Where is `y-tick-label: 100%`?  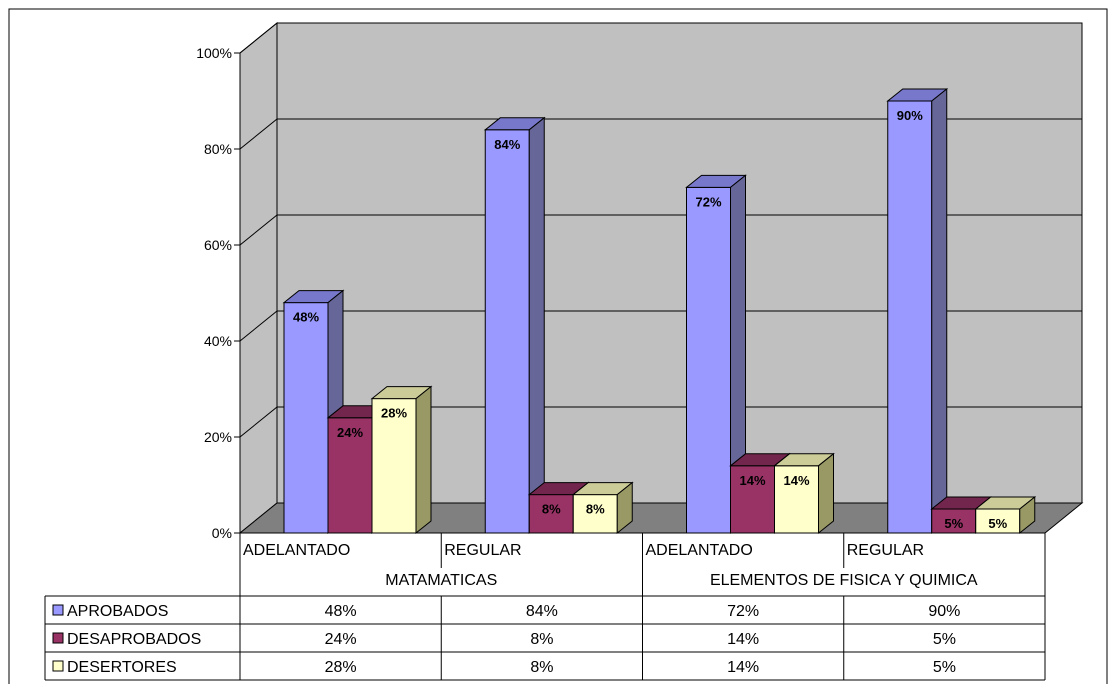 y-tick-label: 100% is located at coordinates (214, 53).